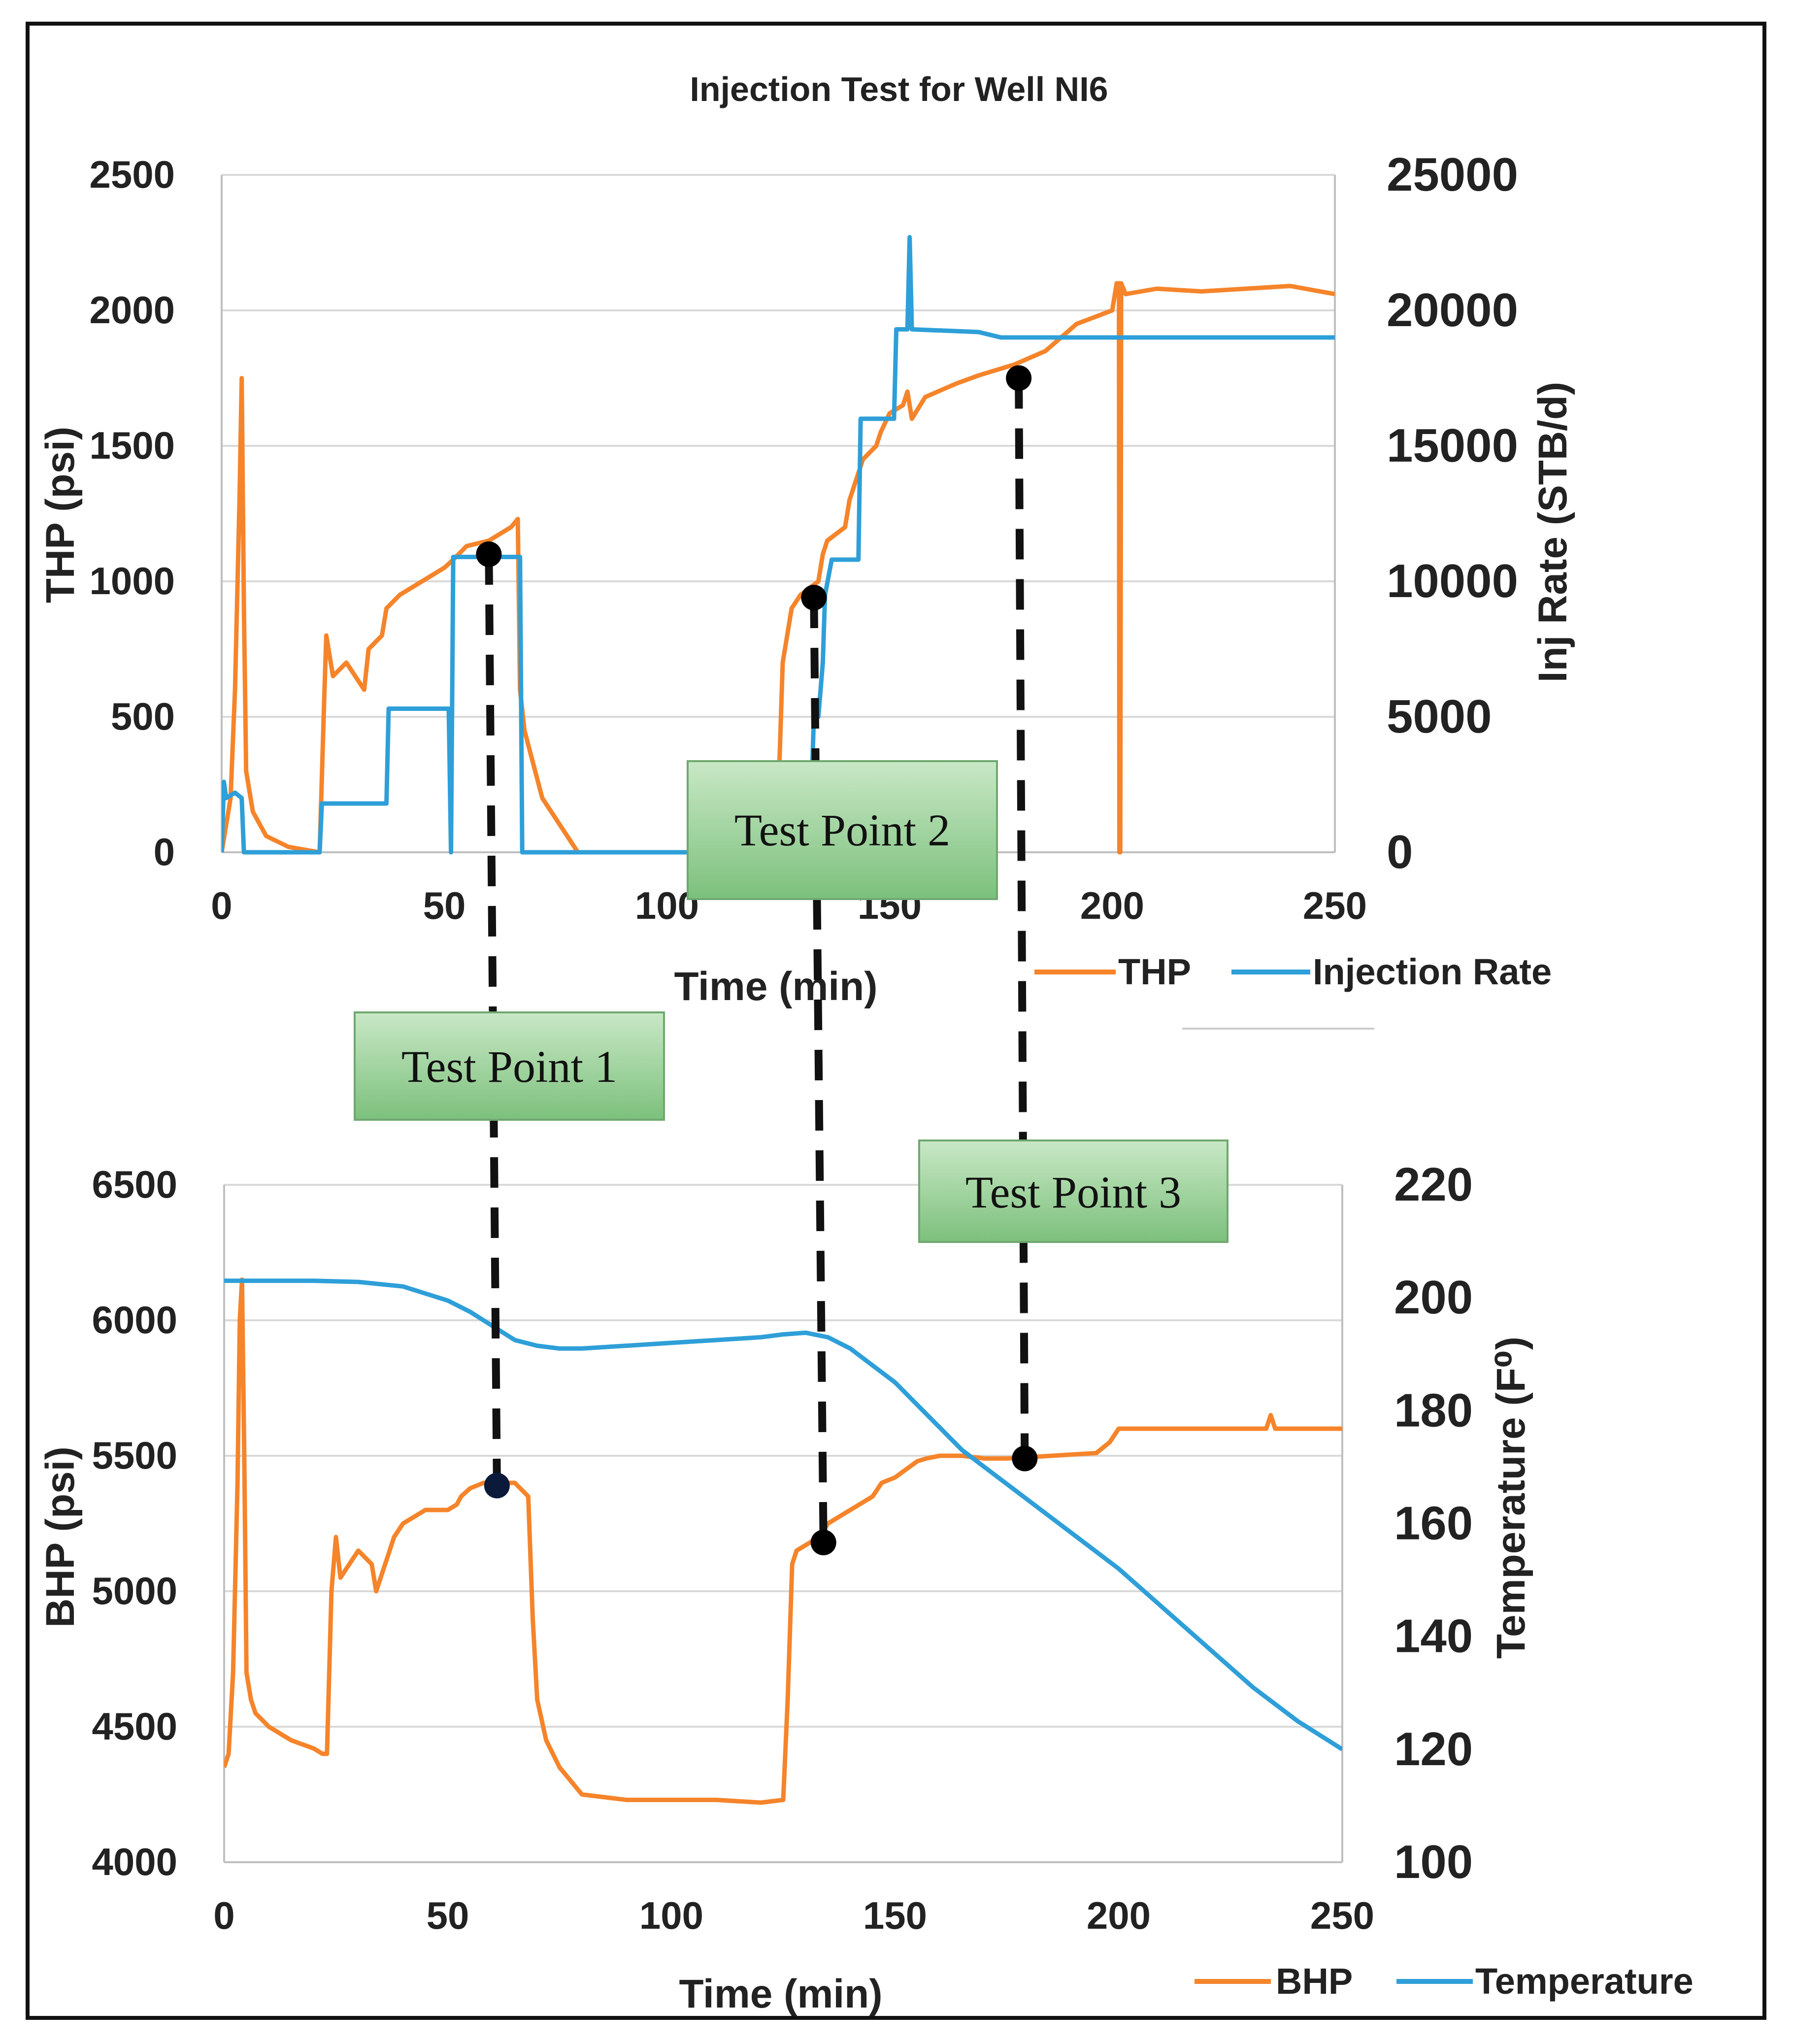 The image size is (1793, 2044). I want to click on bottom-y-tick-label: 4500, so click(134, 1726).